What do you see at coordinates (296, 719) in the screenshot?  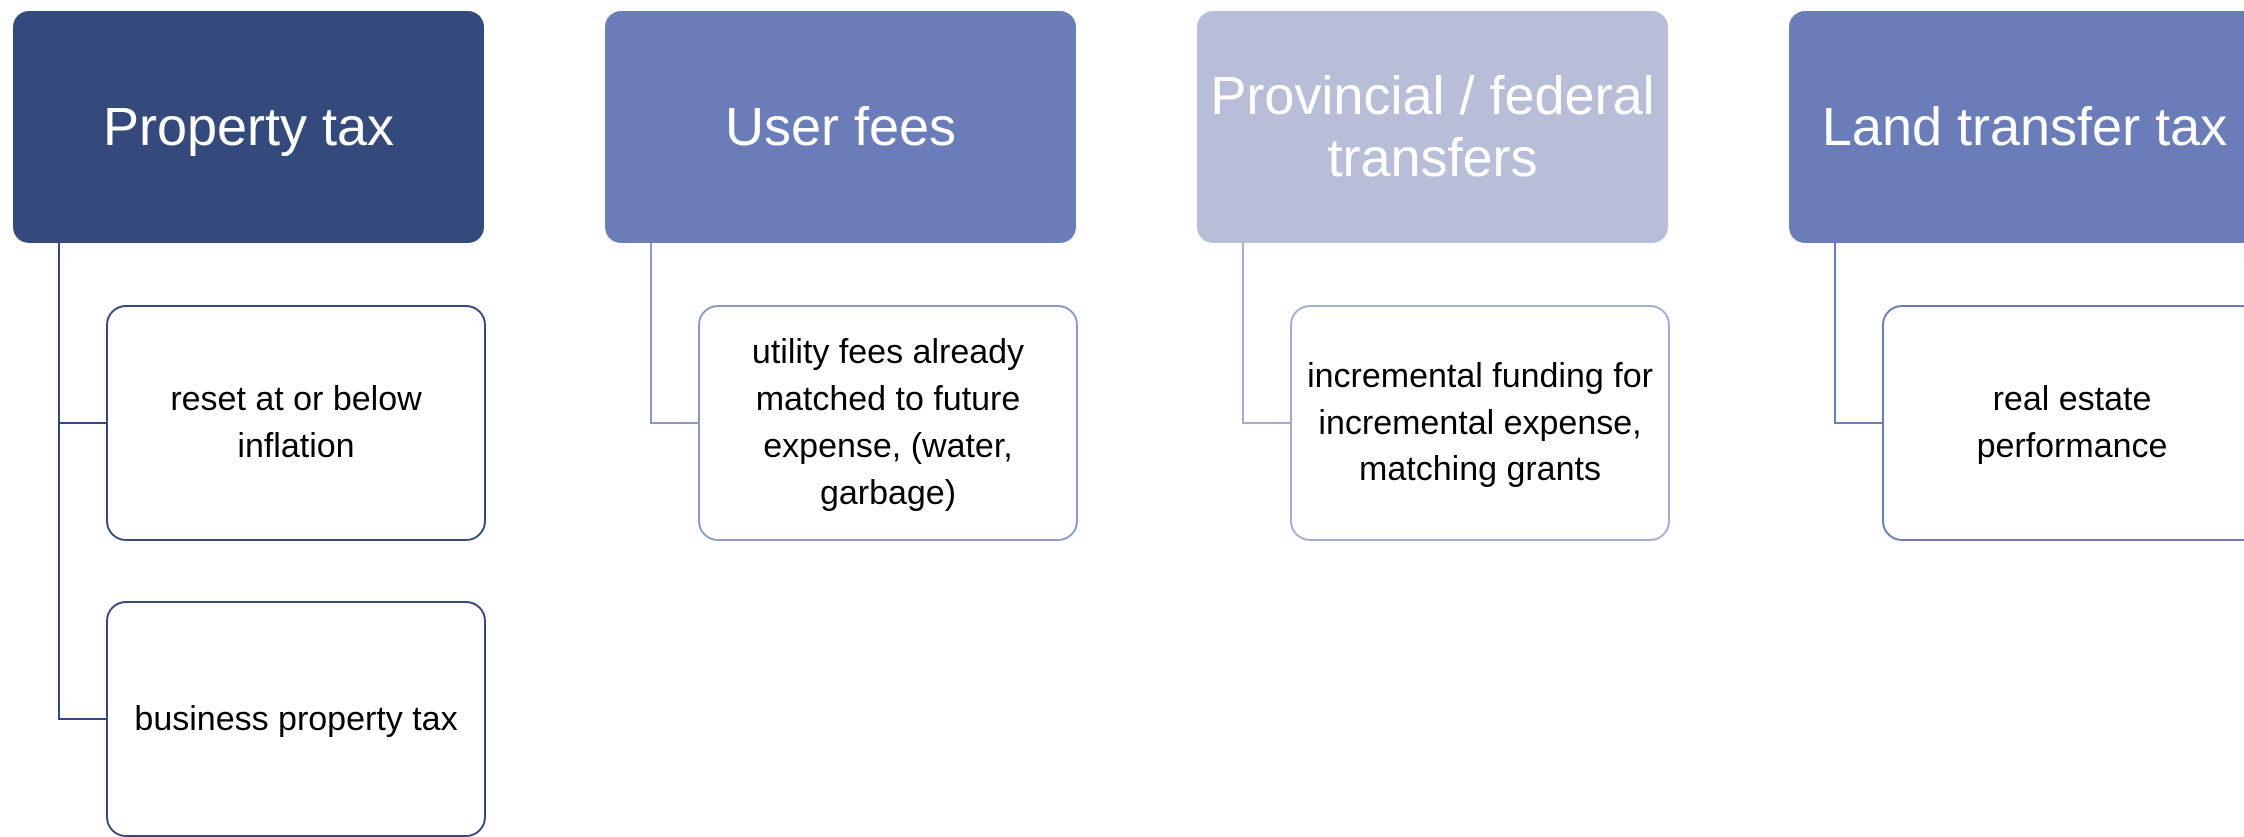 I see `child-box: business property tax` at bounding box center [296, 719].